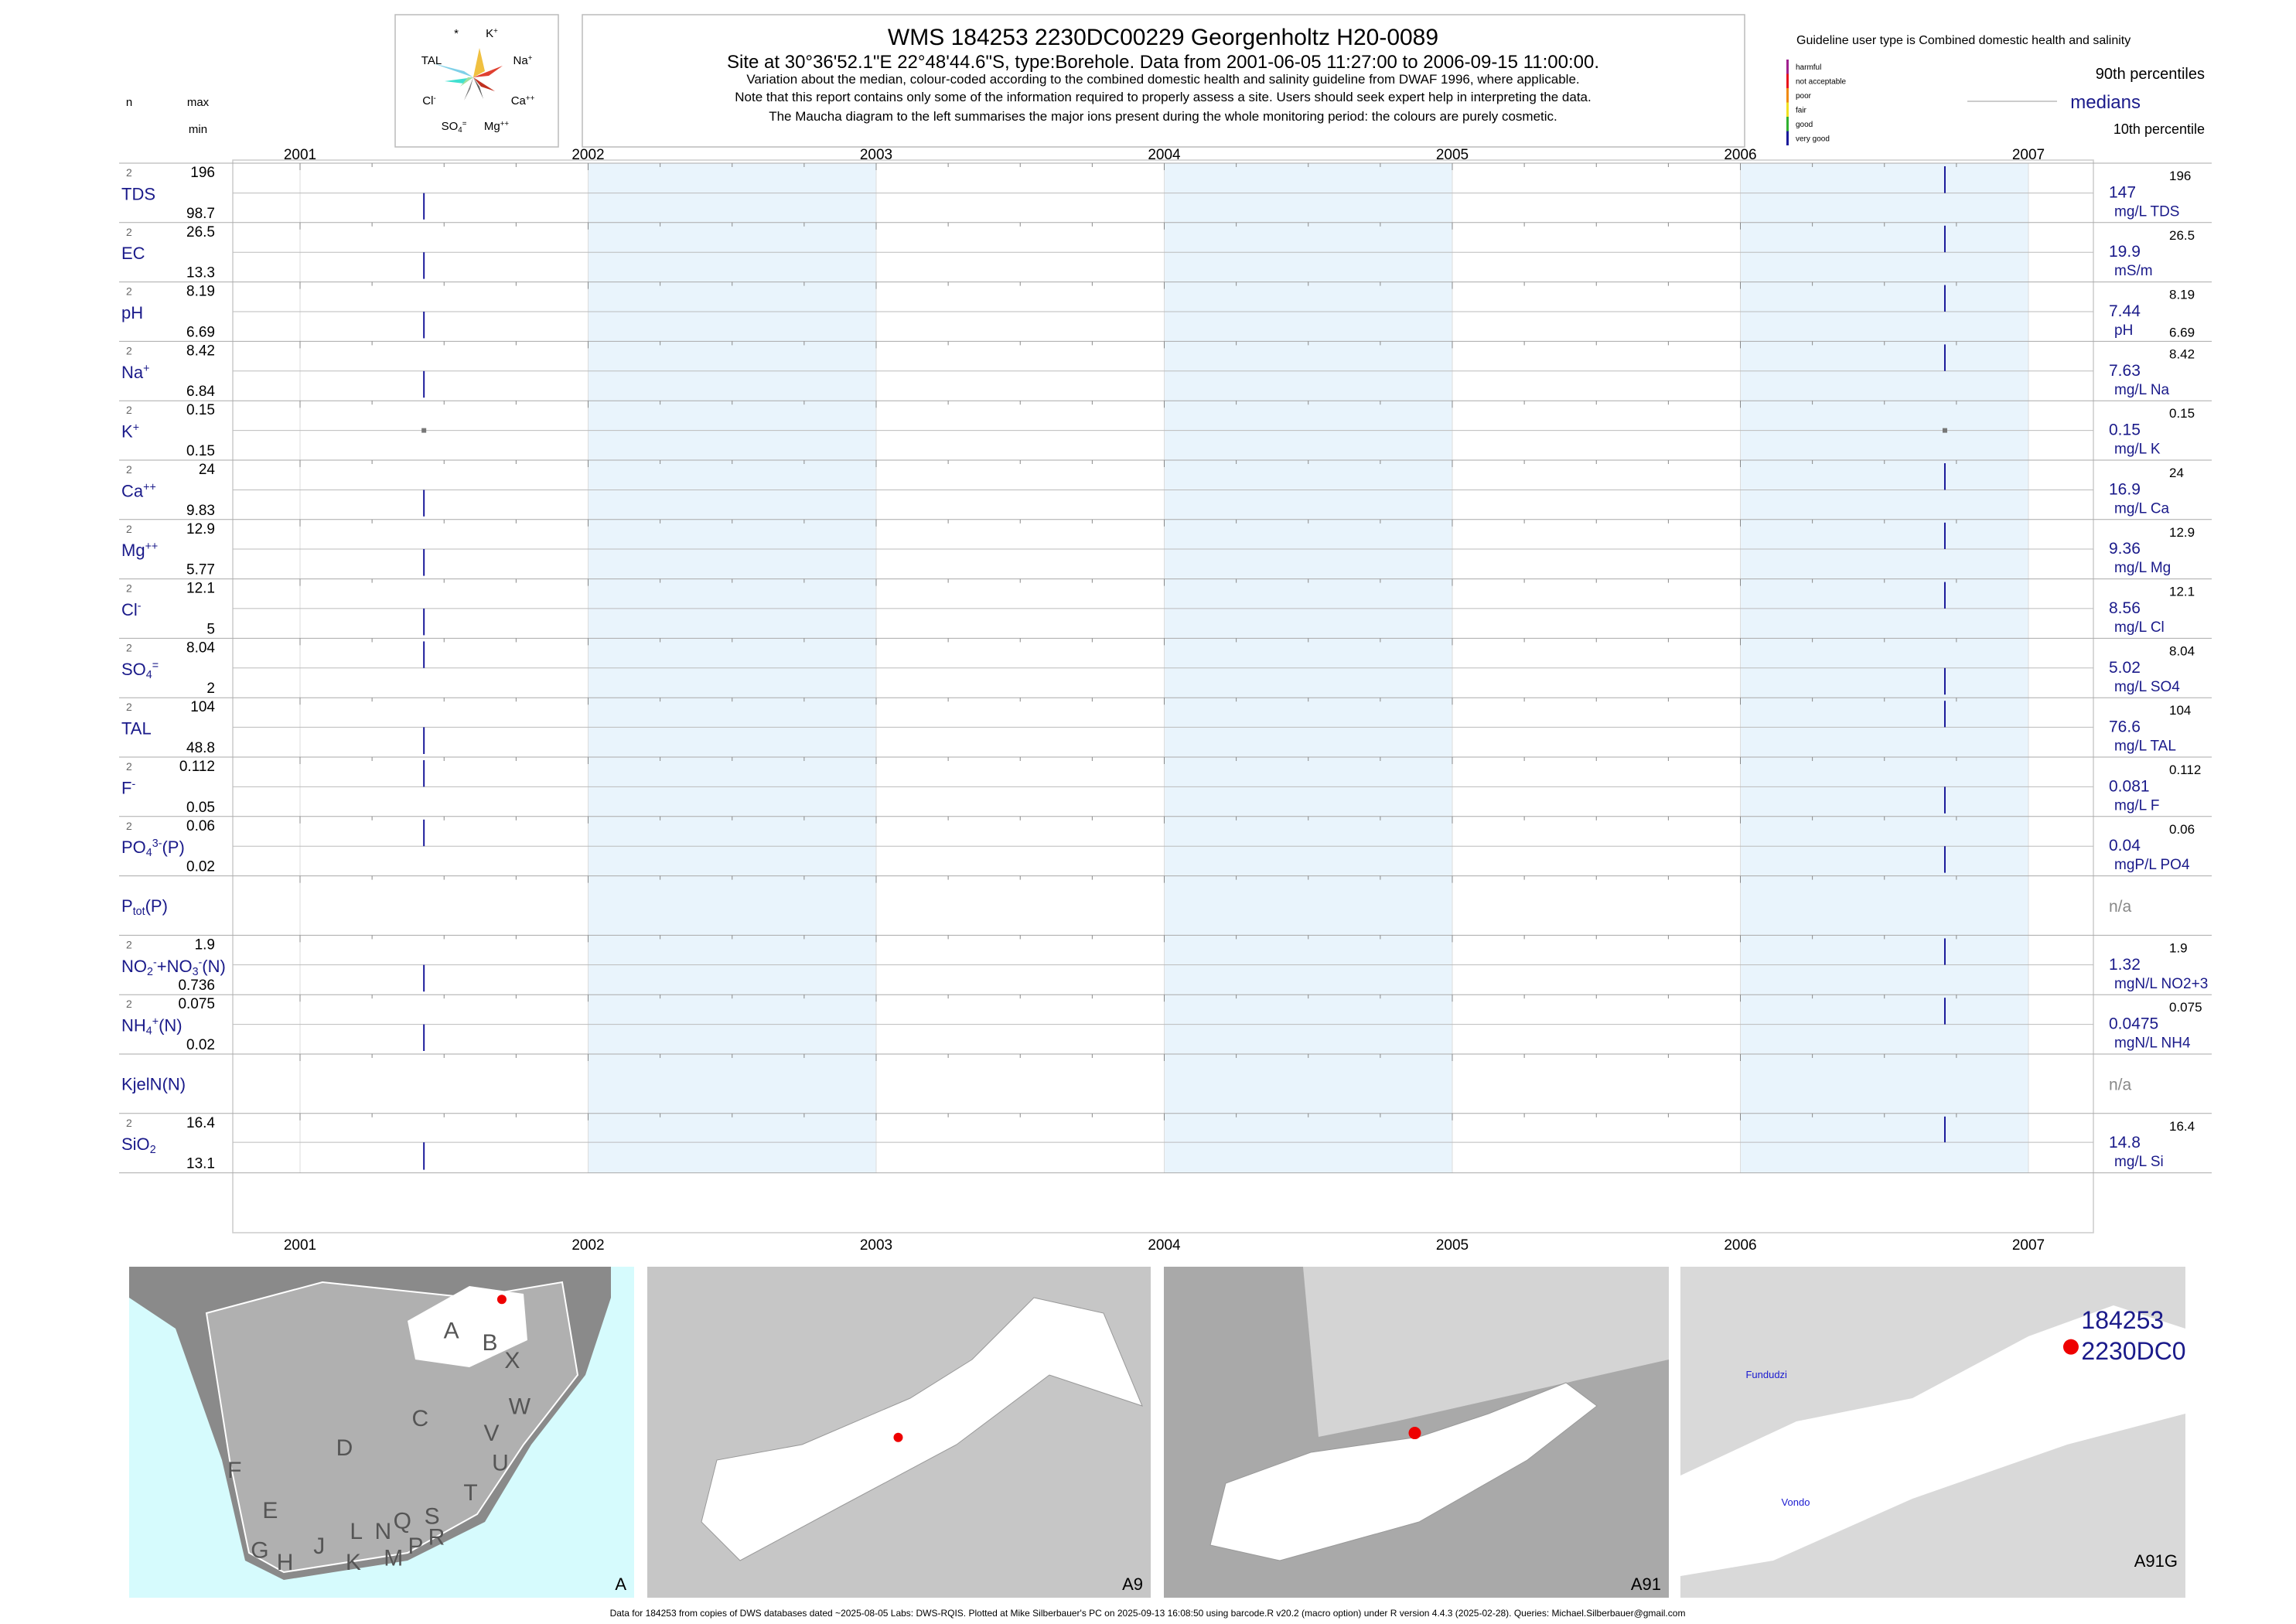 The width and height of the screenshot is (2296, 1624). Describe the element at coordinates (1766, 1374) in the screenshot. I see `place-label: Fundudzi` at that location.